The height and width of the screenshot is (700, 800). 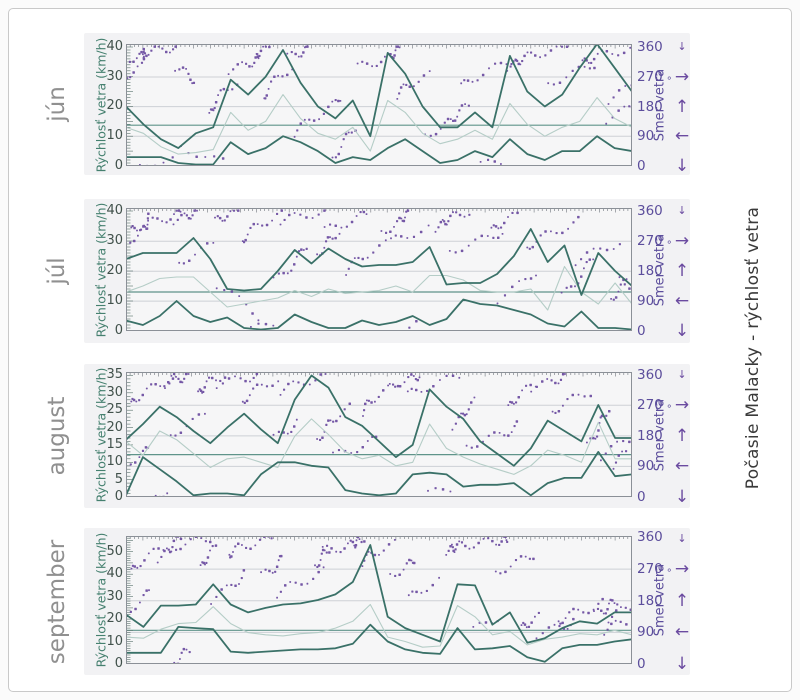 I want to click on chart-august, so click(x=379, y=434).